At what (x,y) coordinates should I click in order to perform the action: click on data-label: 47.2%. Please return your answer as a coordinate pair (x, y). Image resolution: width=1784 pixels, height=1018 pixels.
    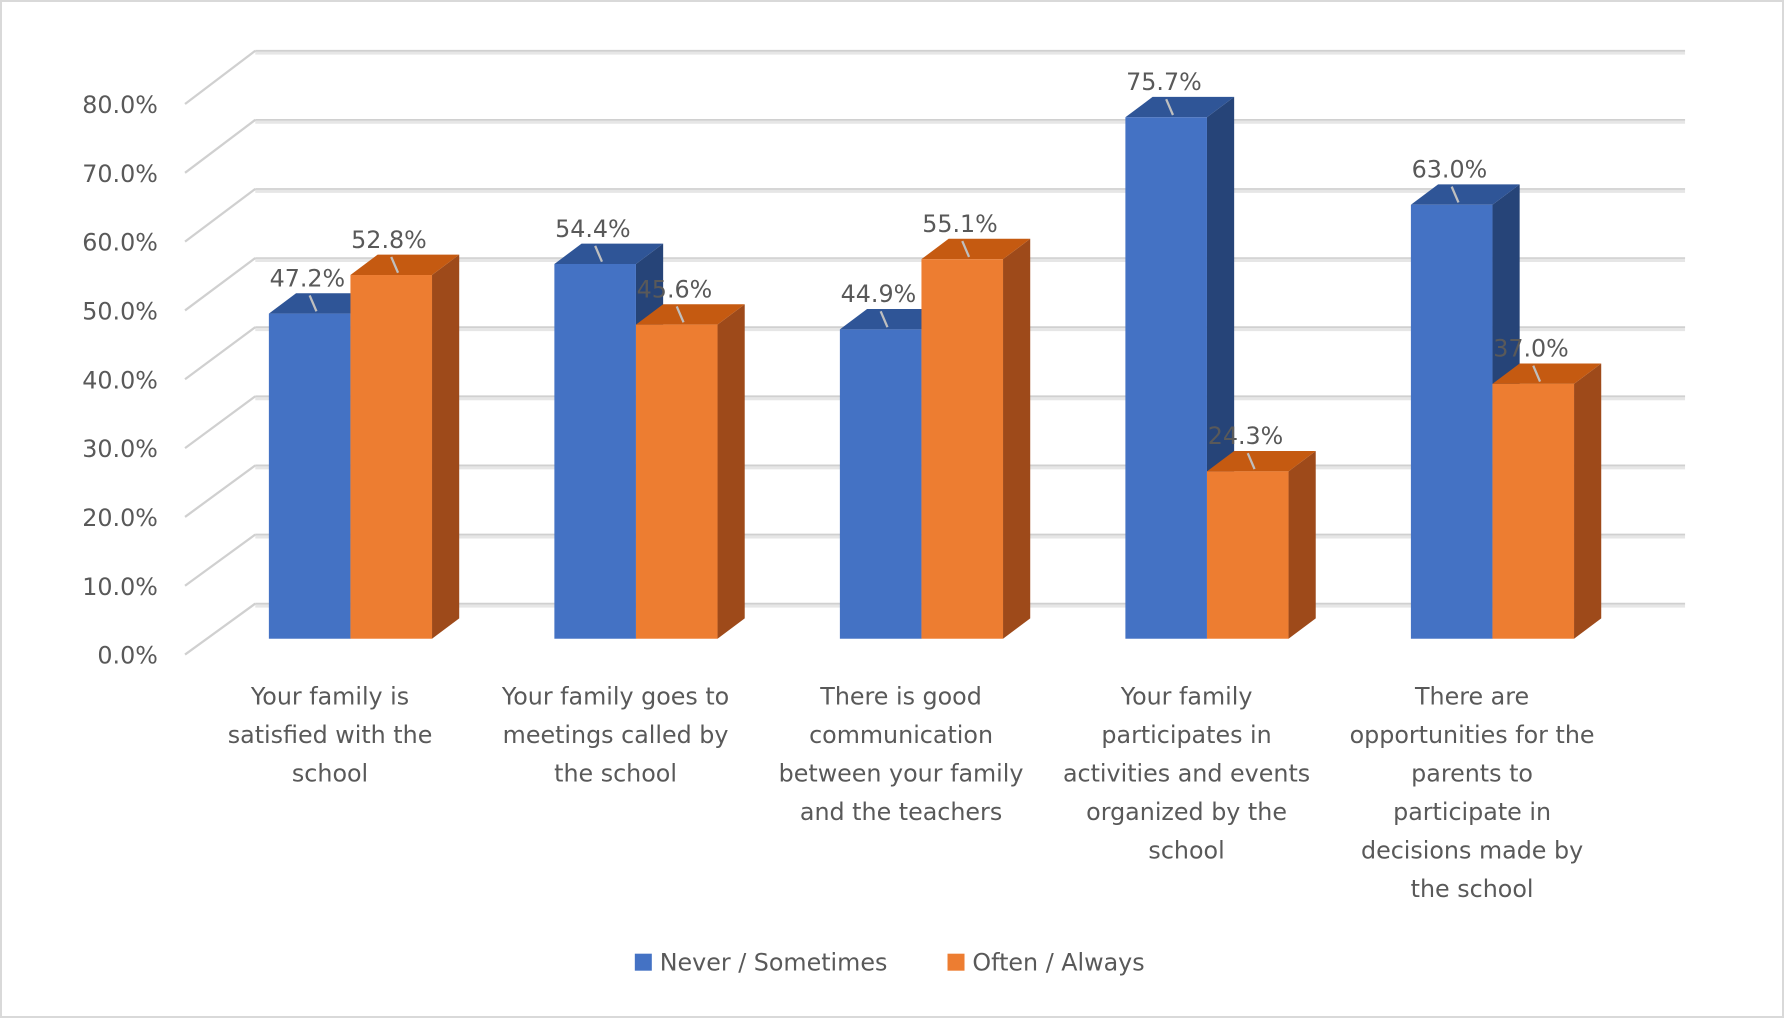
    Looking at the image, I should click on (308, 278).